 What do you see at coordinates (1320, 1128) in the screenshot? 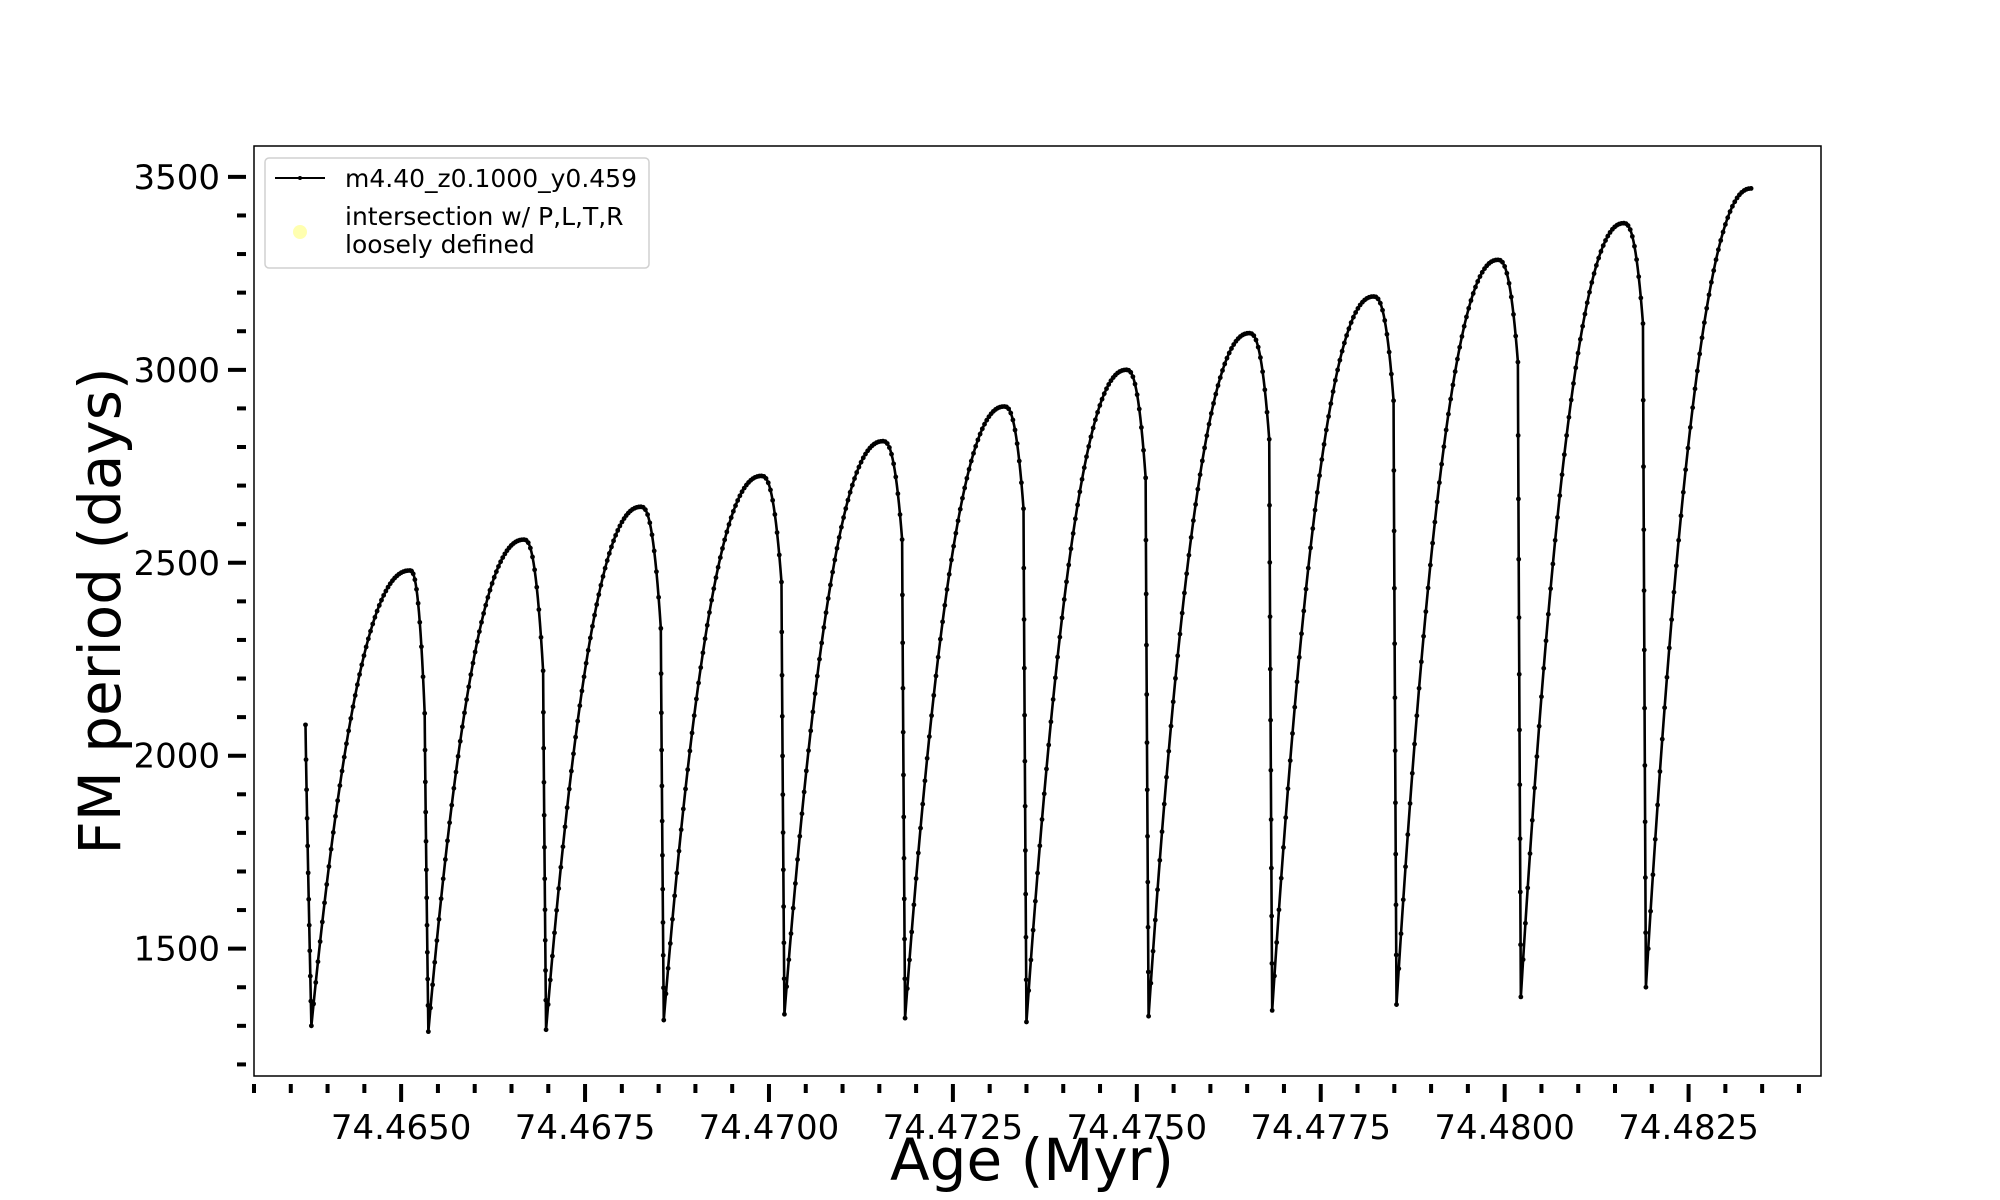
I see `x-tick-label: 74.4775` at bounding box center [1320, 1128].